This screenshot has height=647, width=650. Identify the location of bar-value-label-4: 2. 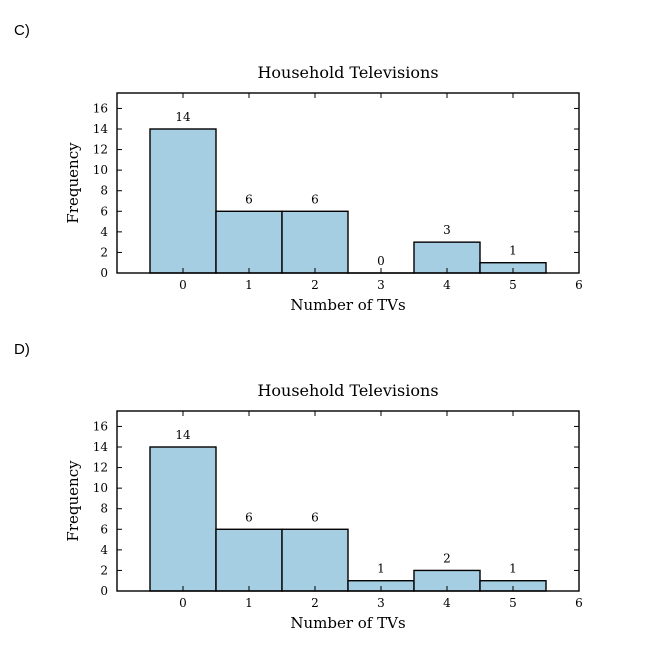
(447, 558).